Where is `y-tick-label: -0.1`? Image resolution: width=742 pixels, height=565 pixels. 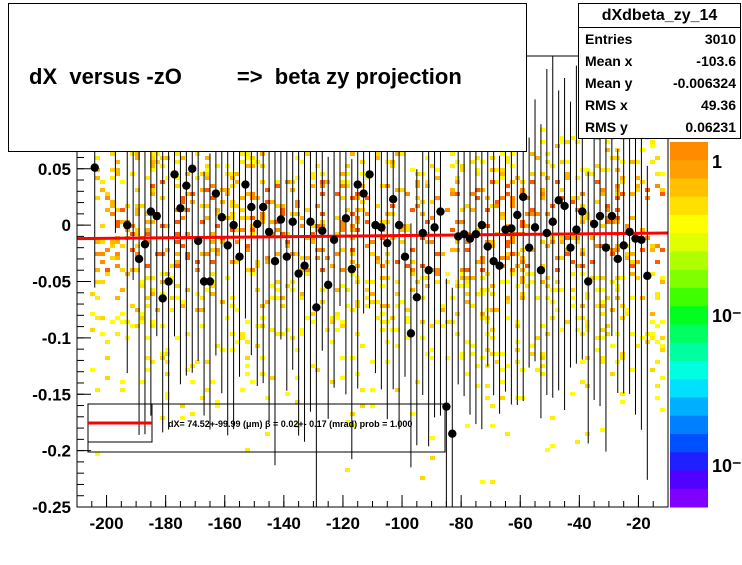 y-tick-label: -0.1 is located at coordinates (56, 338).